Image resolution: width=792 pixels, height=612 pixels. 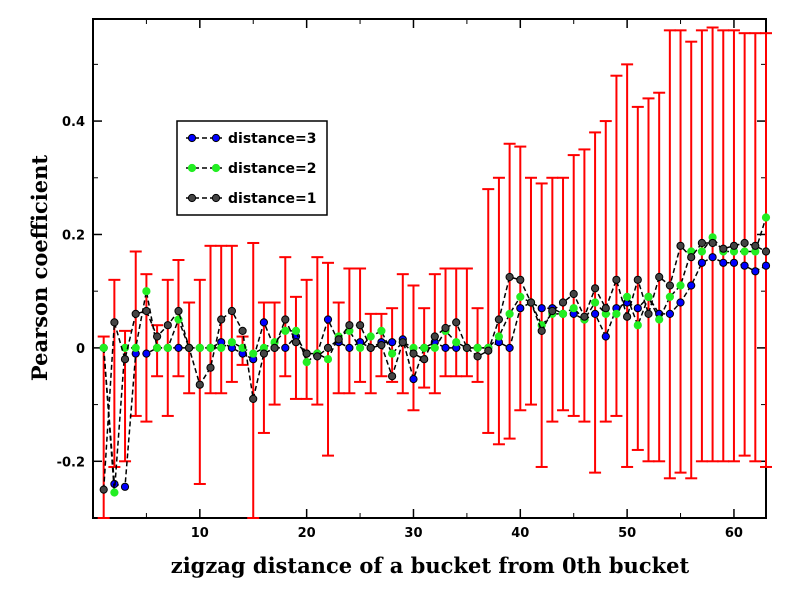 I want to click on legend-entry-distance-3: distance=3, so click(x=251, y=139).